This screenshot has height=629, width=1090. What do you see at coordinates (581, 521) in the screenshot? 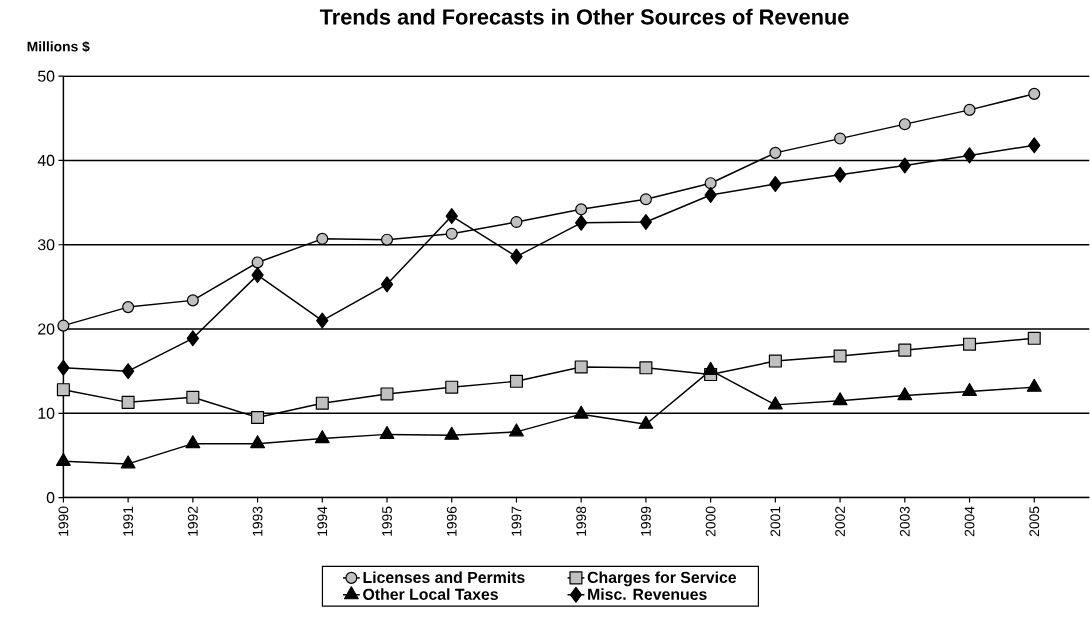
I see `x-tick-label: 1998` at bounding box center [581, 521].